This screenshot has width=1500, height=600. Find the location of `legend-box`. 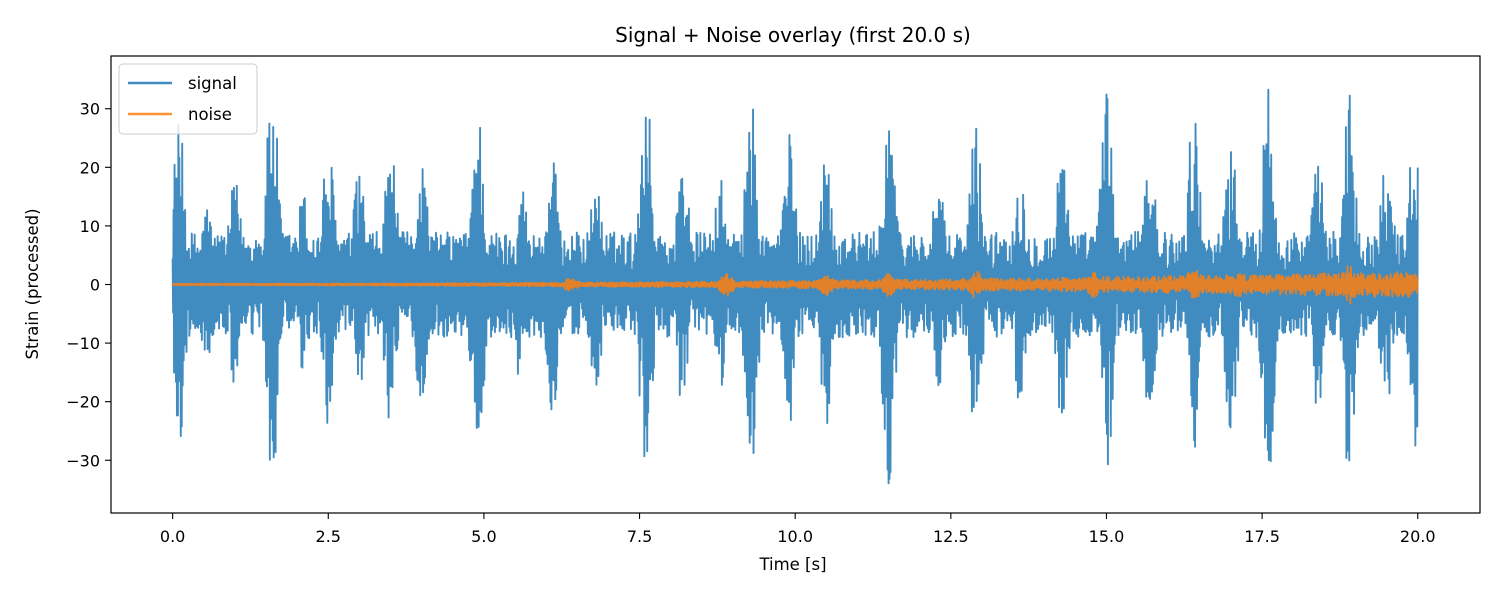

legend-box is located at coordinates (188, 99).